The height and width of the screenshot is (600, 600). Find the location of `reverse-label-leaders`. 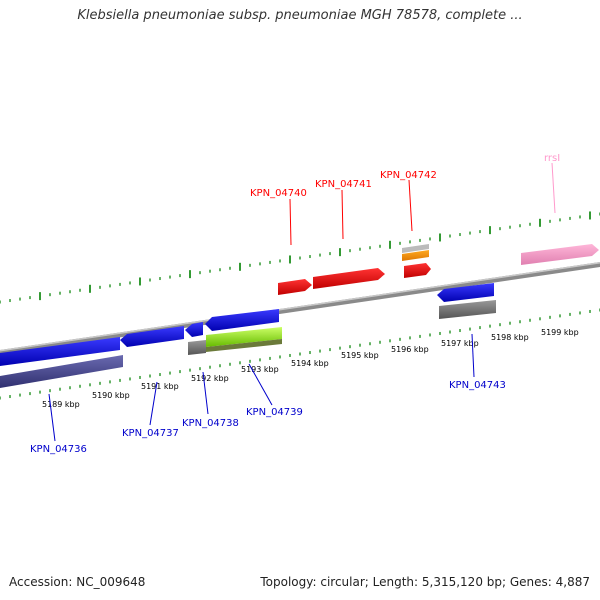

reverse-label-leaders is located at coordinates (261, 387).